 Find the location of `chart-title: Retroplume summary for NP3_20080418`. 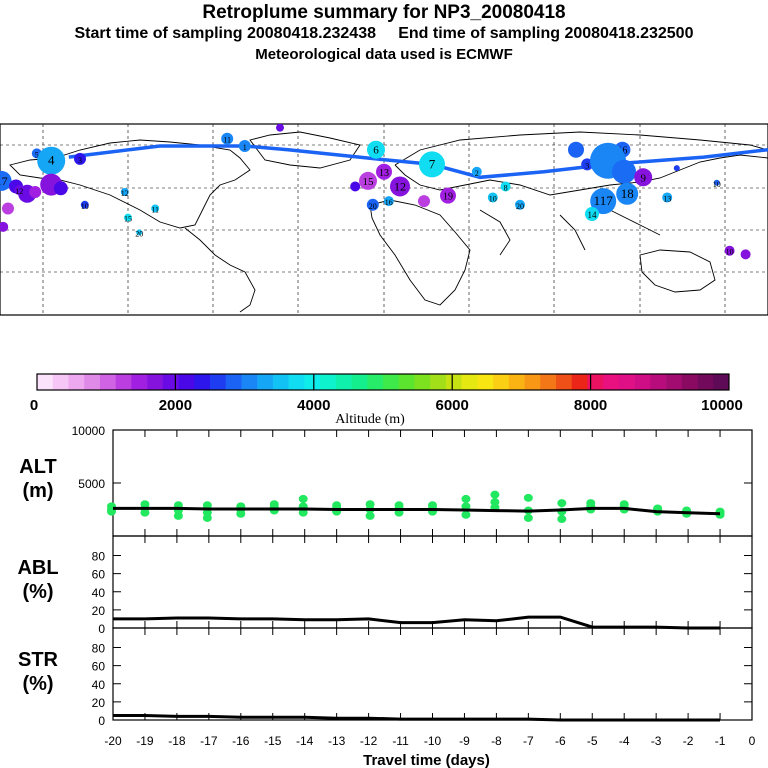

chart-title: Retroplume summary for NP3_20080418 is located at coordinates (384, 12).